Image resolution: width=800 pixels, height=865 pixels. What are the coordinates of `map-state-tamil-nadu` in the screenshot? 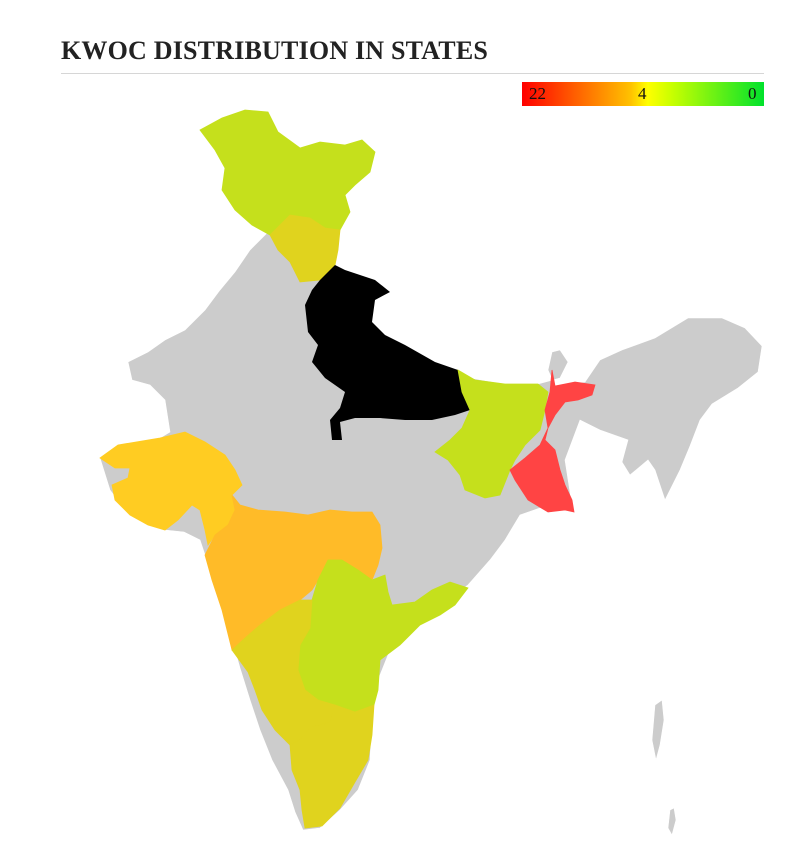 It's located at (332, 766).